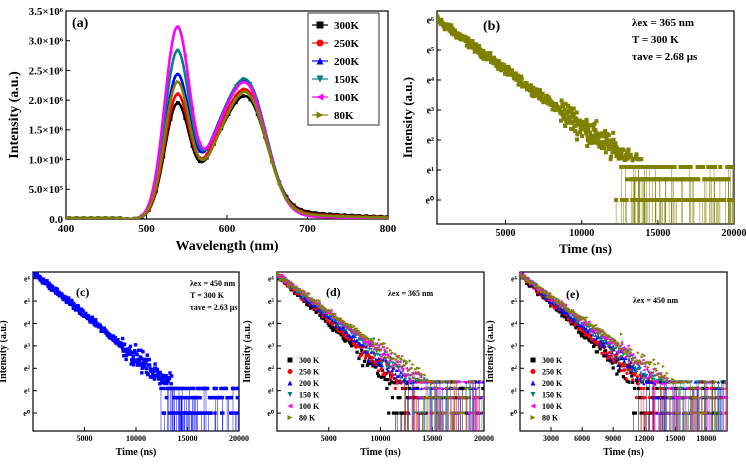 This screenshot has width=746, height=464. I want to click on panel-label: (c), so click(82, 292).